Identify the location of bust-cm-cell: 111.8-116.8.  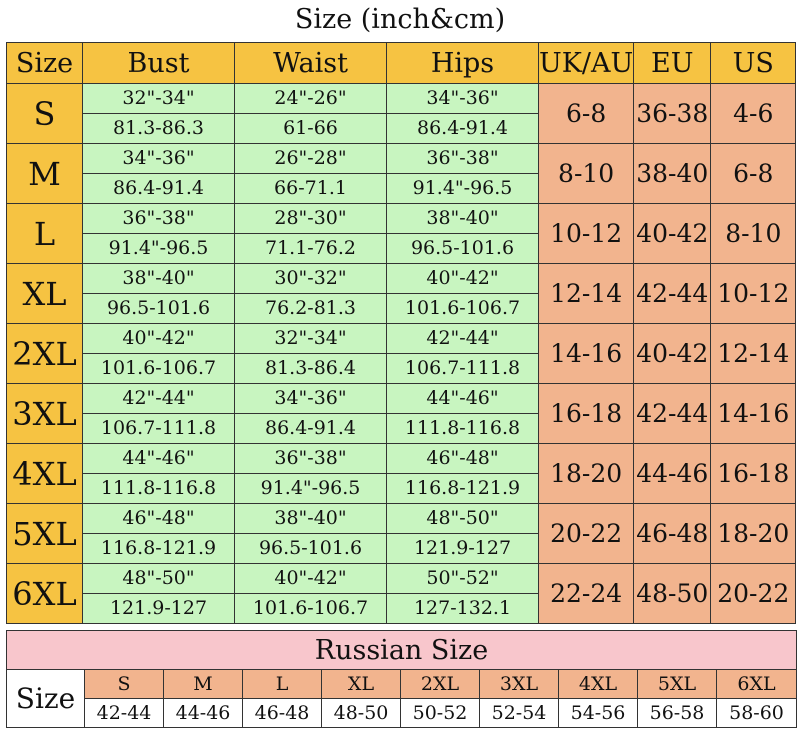
(158, 488).